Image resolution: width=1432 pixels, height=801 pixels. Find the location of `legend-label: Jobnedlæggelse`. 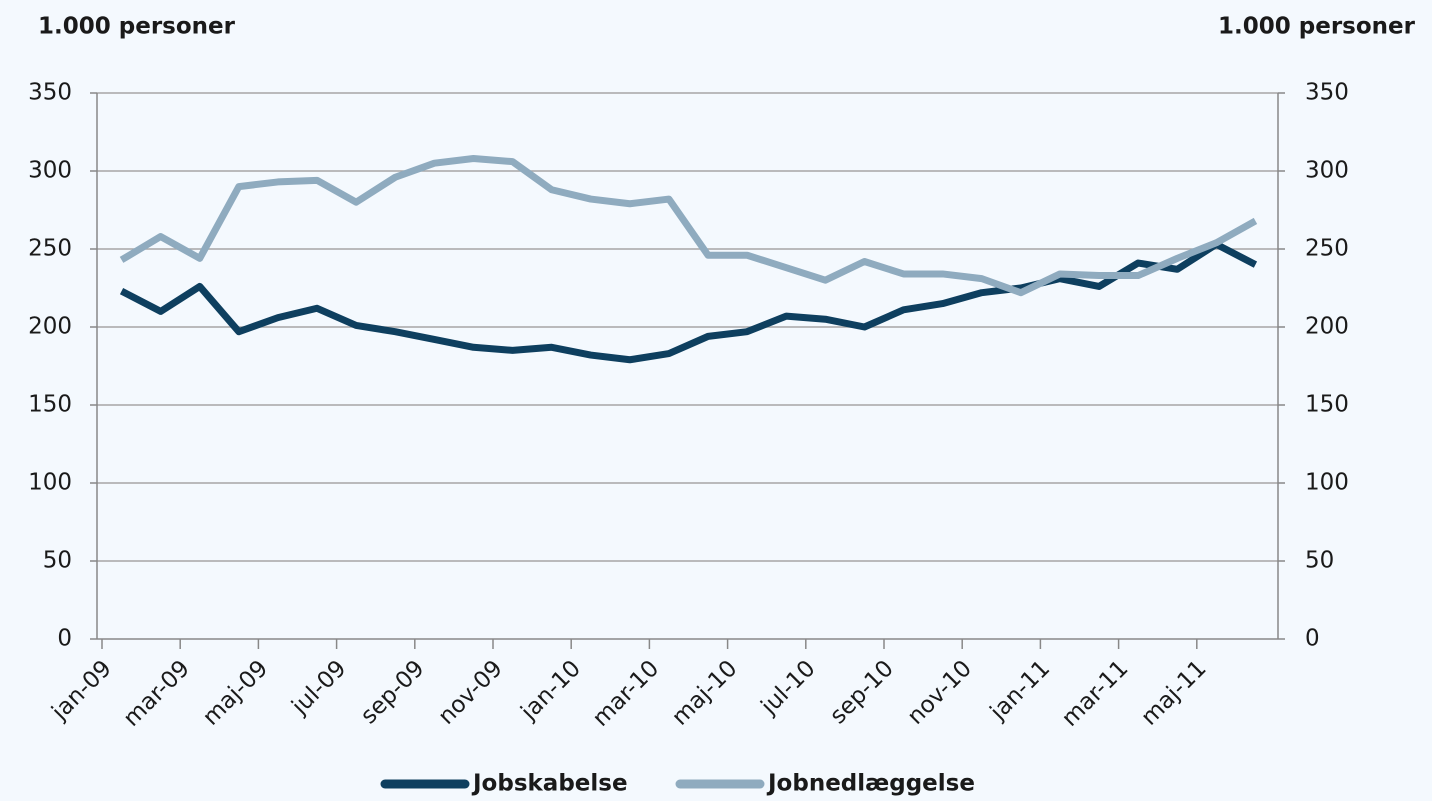

legend-label: Jobnedlæggelse is located at coordinates (870, 784).